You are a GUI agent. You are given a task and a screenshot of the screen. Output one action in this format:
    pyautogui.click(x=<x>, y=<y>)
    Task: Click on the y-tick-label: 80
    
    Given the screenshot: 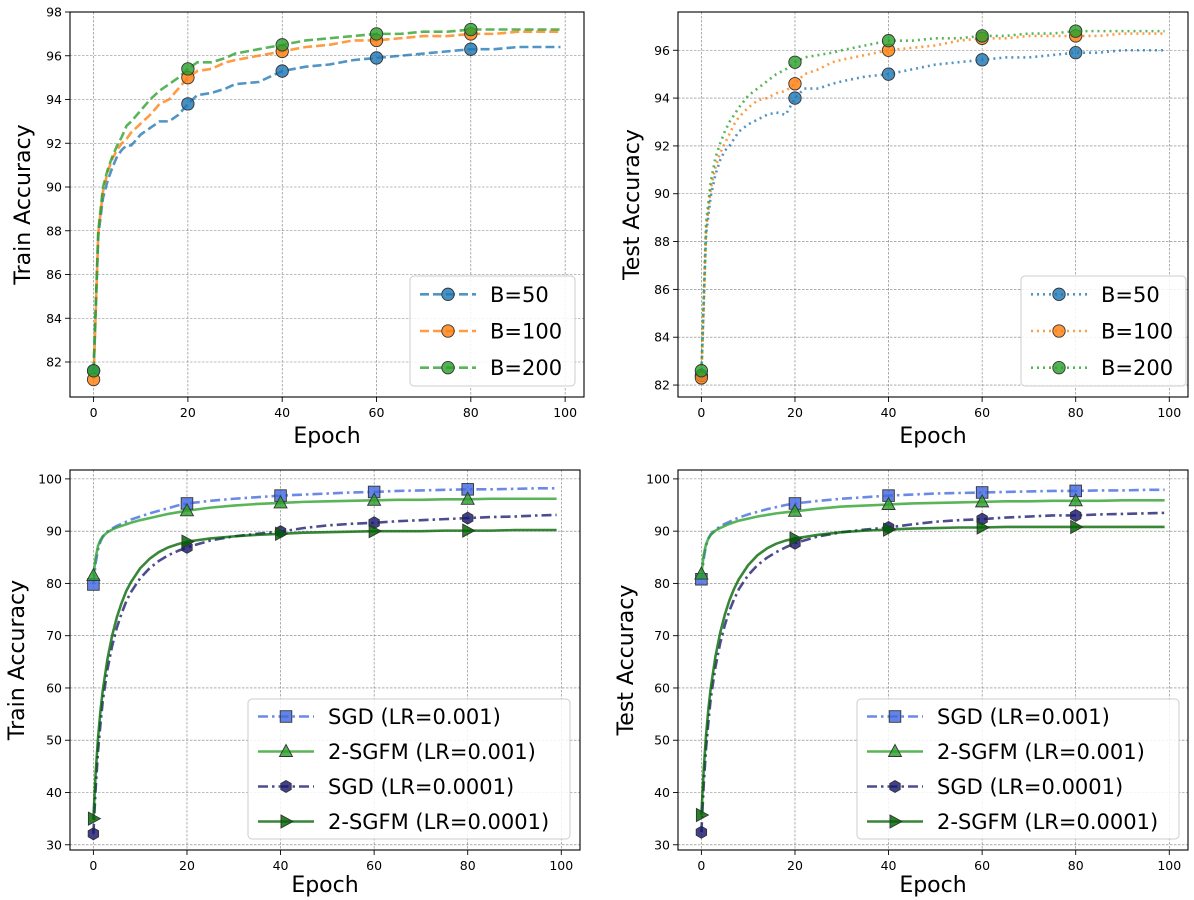 What is the action you would take?
    pyautogui.click(x=54, y=583)
    